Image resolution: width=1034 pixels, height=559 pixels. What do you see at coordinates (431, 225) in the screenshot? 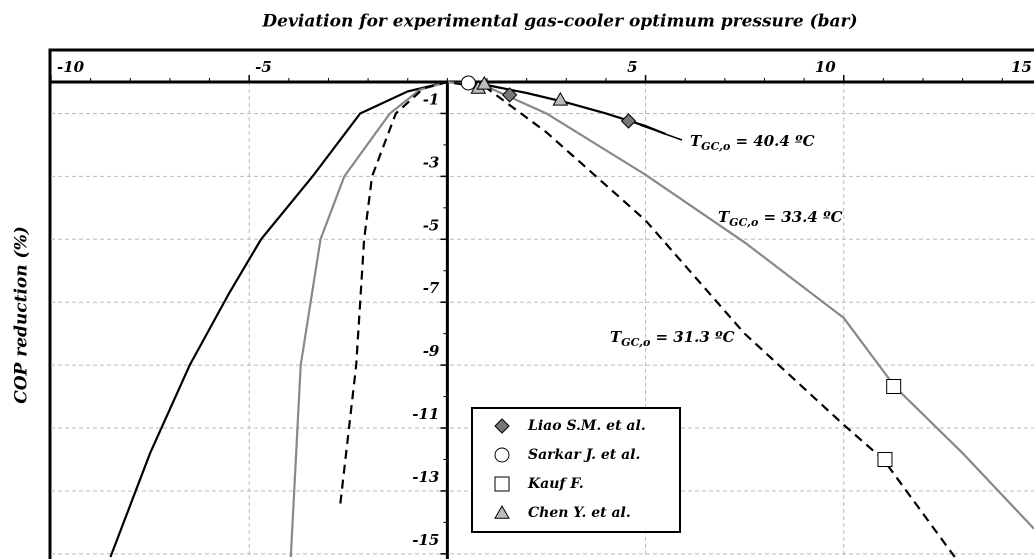
I see `y-tick-label: -5` at bounding box center [431, 225].